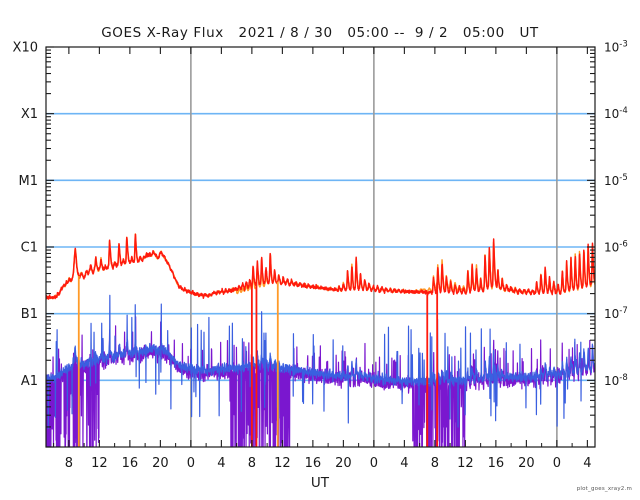  I want to click on svg-text: B1, so click(29, 314).